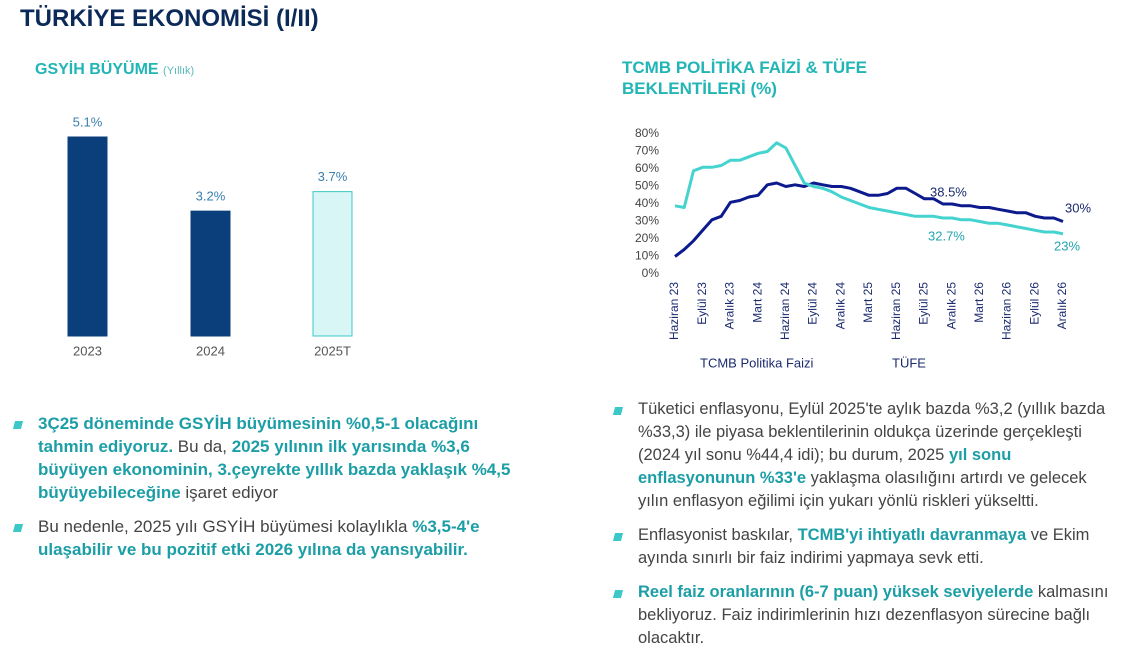 Image resolution: width=1129 pixels, height=671 pixels. Describe the element at coordinates (647, 203) in the screenshot. I see `y-tick-label: 40%` at that location.